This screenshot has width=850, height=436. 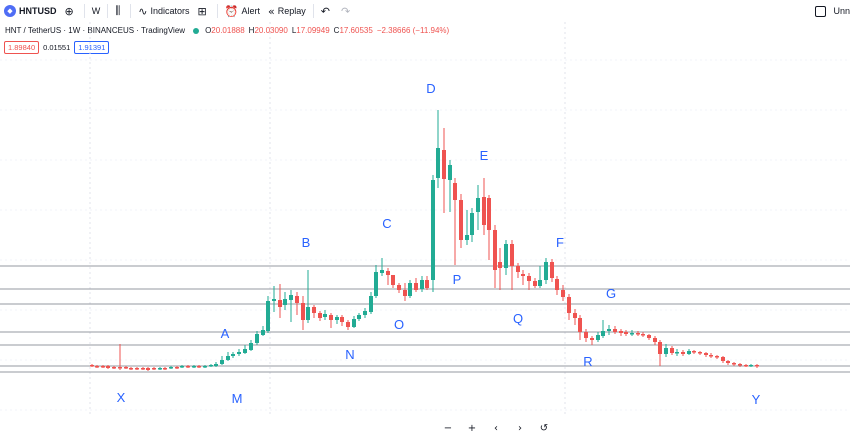 I want to click on wave-label-o: O, so click(x=399, y=324).